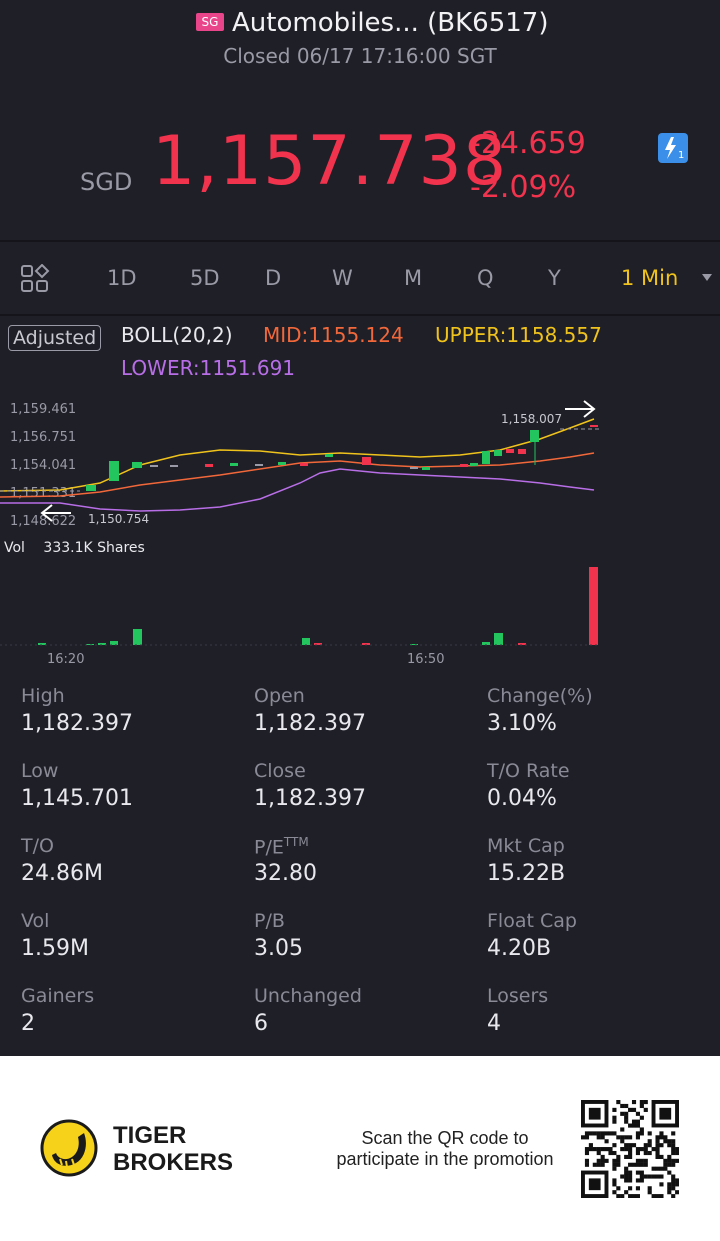  I want to click on boll-lower-value: LOWER:1151.691, so click(208, 368).